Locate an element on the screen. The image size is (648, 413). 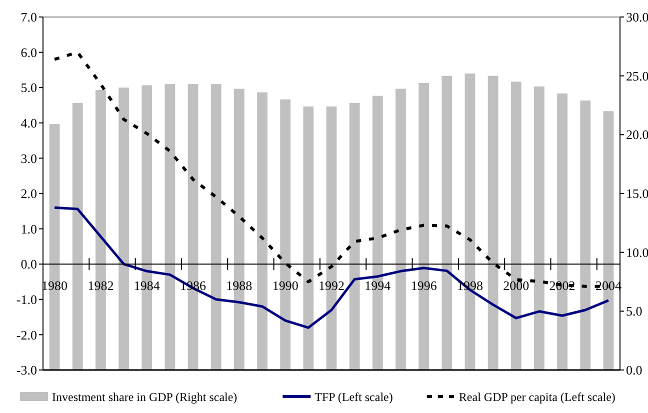
x-tick-label: 1996 is located at coordinates (424, 286).